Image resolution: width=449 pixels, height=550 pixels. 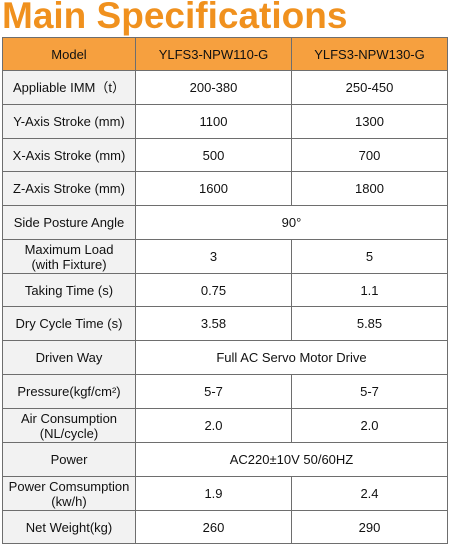 I want to click on table-row: Power AC220±10V 50/60HZ, so click(x=225, y=459).